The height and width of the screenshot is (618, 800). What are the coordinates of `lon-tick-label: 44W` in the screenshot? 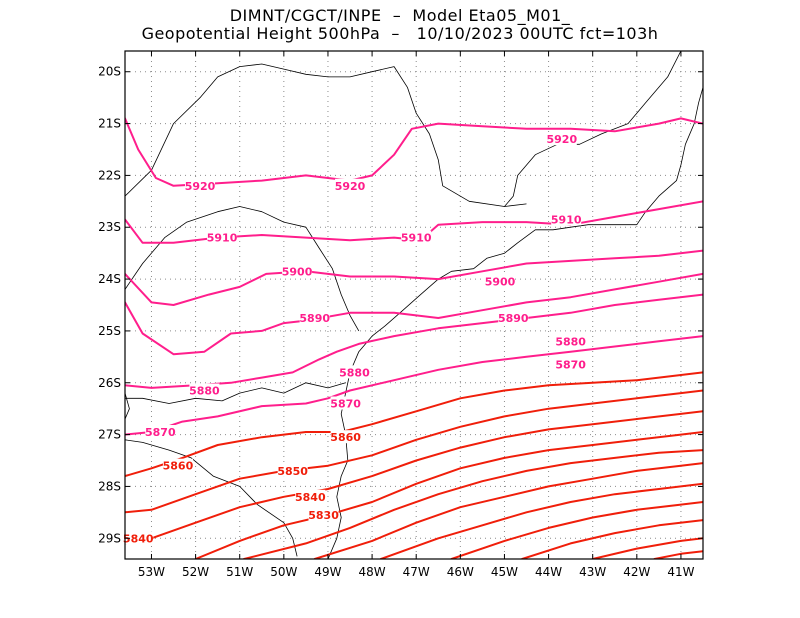 It's located at (548, 572).